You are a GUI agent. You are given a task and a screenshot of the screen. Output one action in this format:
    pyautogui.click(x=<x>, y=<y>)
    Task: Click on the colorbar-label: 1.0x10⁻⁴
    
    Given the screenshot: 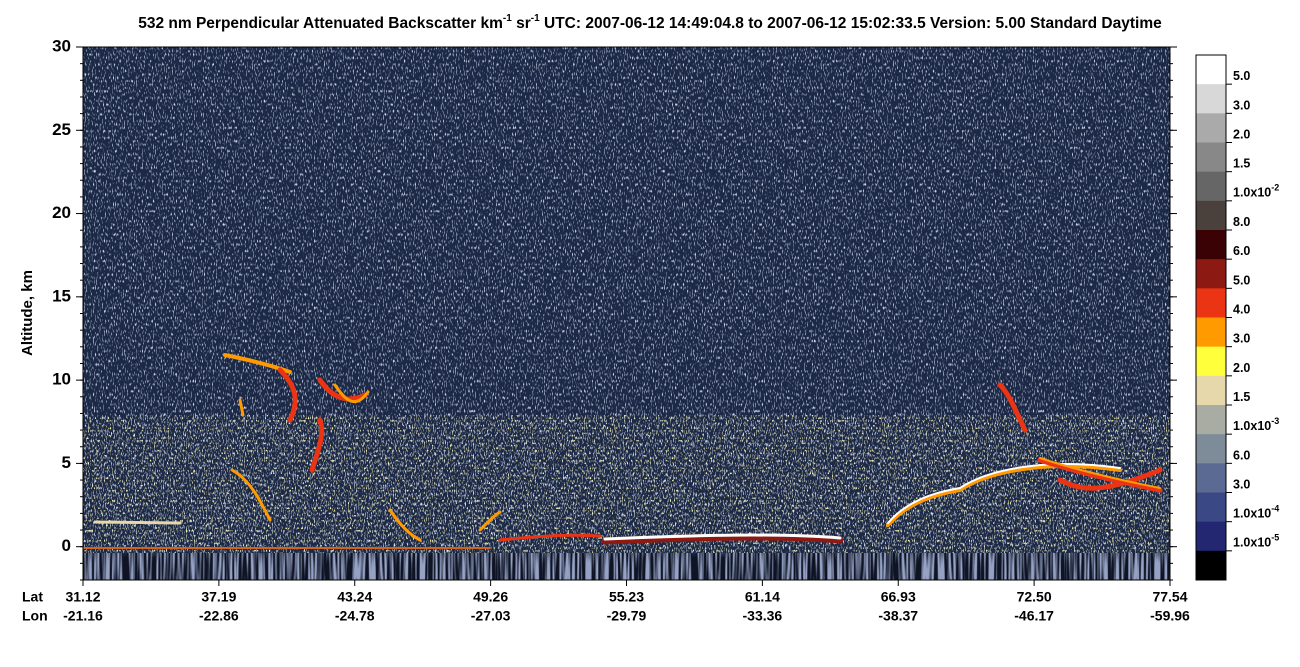 What is the action you would take?
    pyautogui.click(x=1256, y=512)
    